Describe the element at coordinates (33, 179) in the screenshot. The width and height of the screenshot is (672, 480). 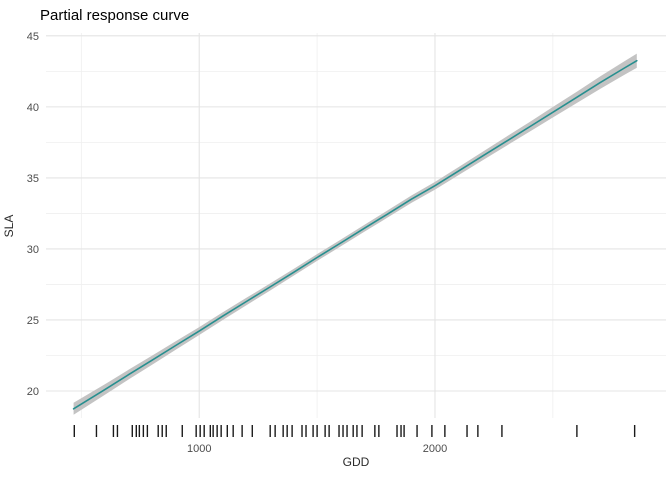
I see `y-tick-label: 35` at that location.